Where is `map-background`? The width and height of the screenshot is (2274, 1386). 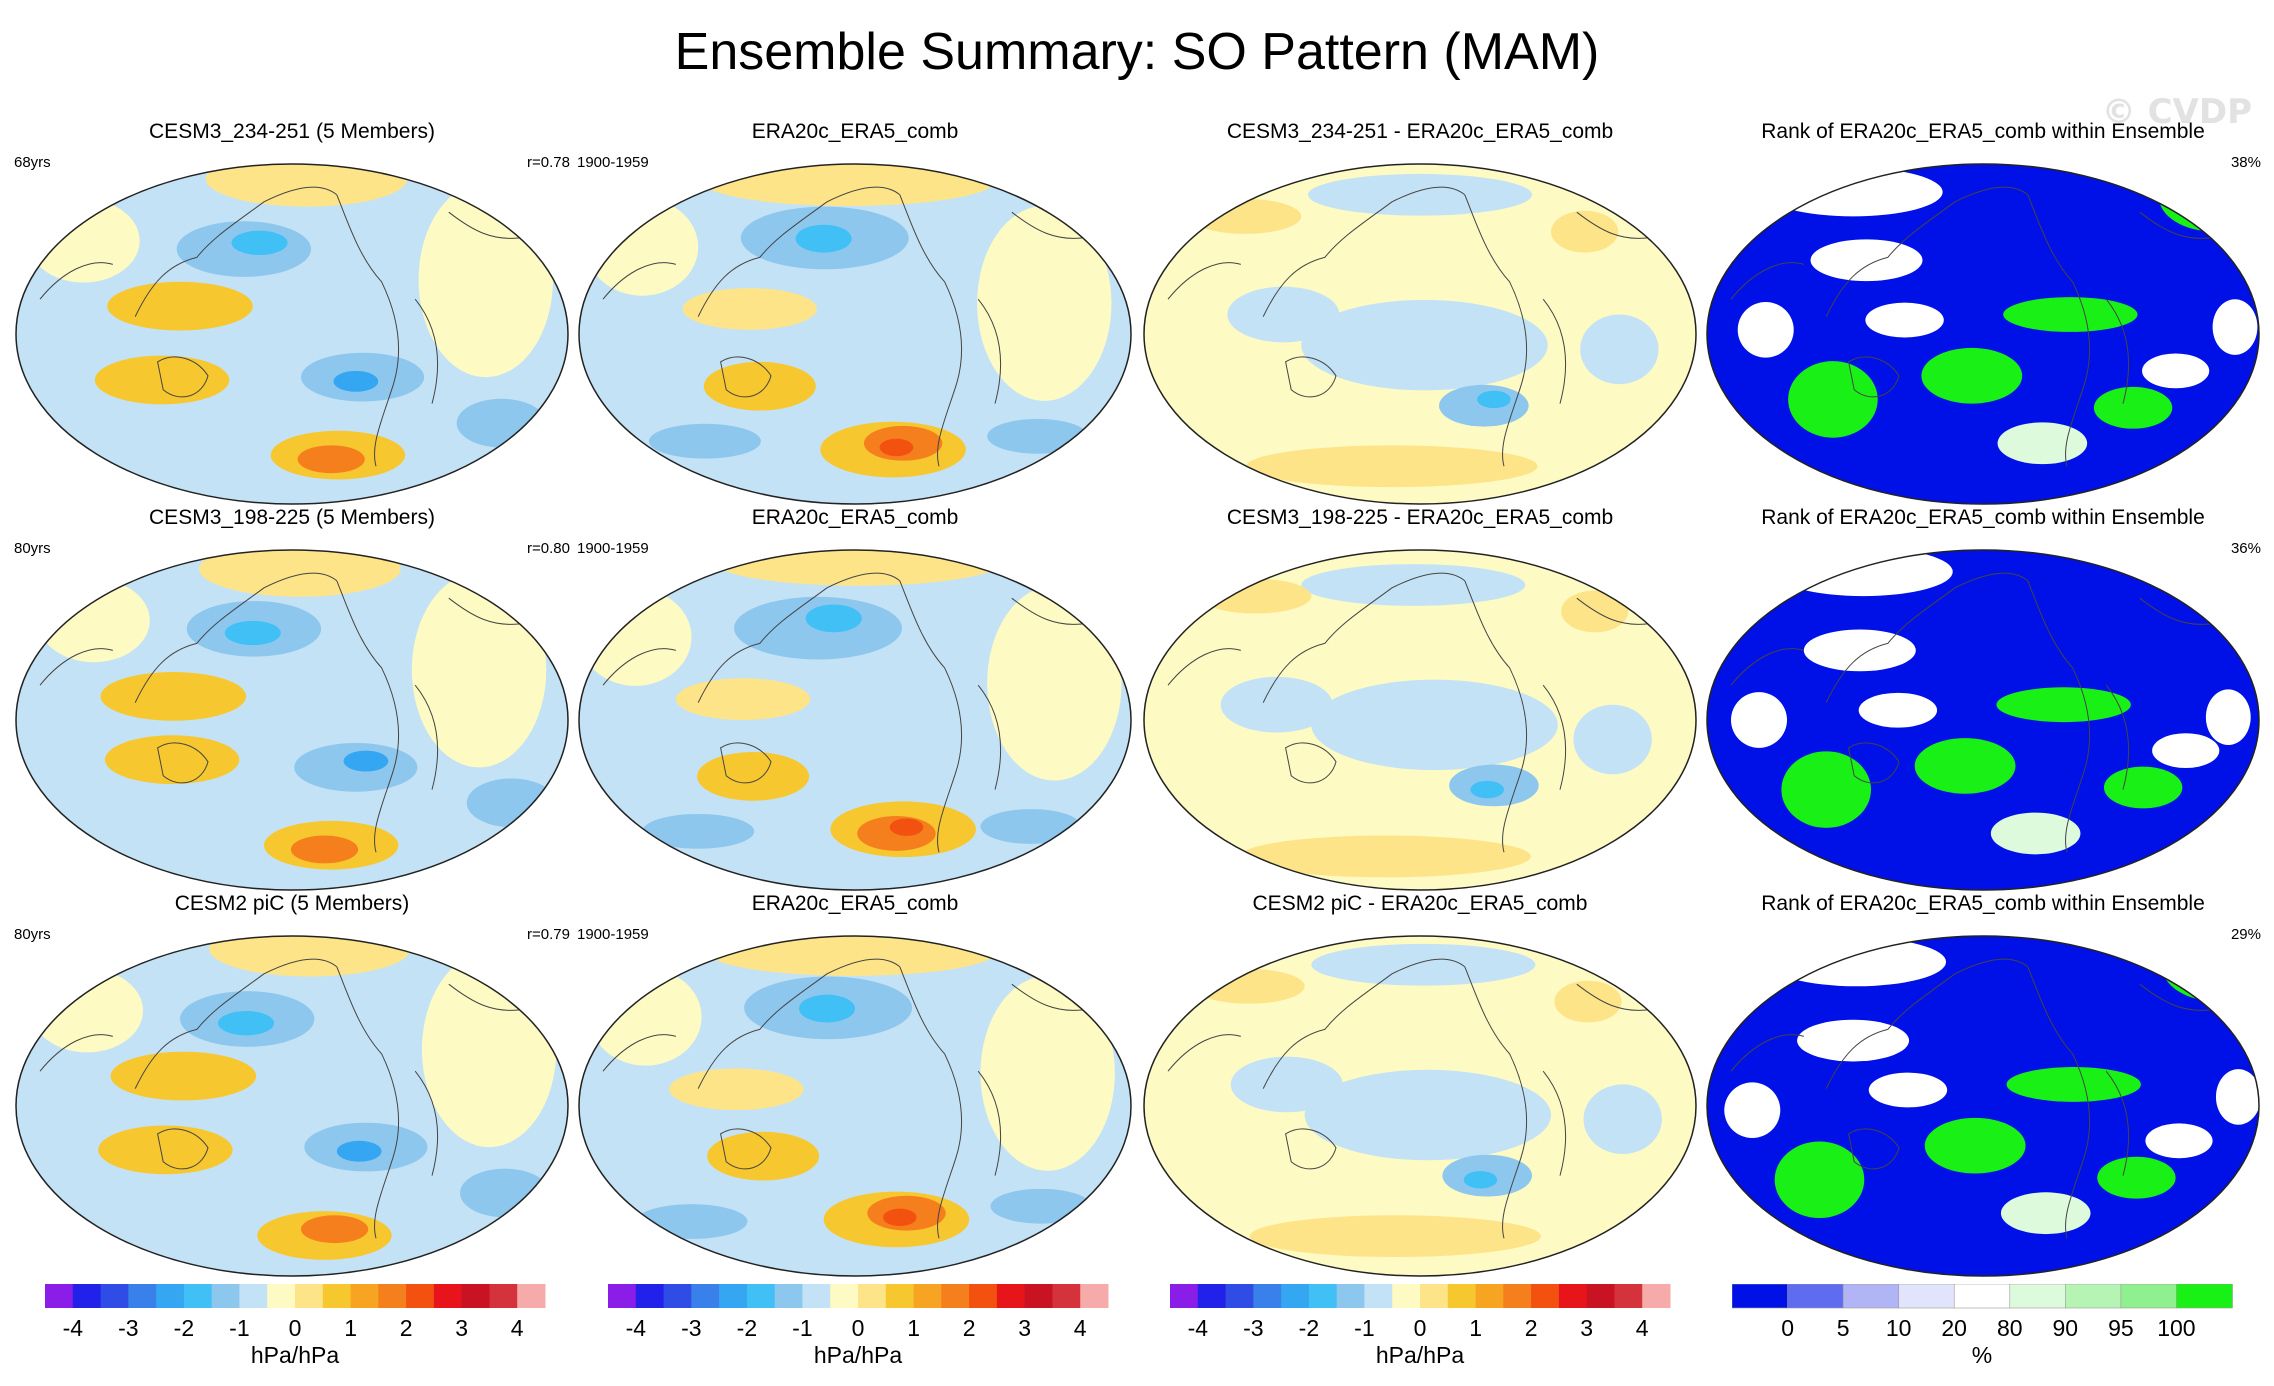
map-background is located at coordinates (1983, 1106).